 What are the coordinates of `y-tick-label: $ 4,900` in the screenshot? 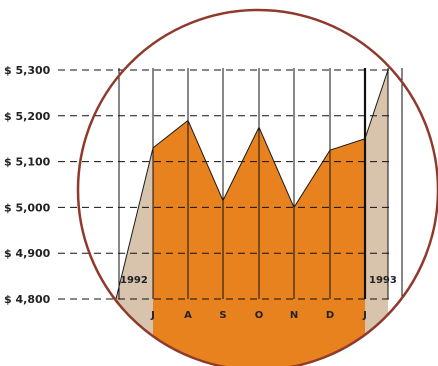 It's located at (27, 253).